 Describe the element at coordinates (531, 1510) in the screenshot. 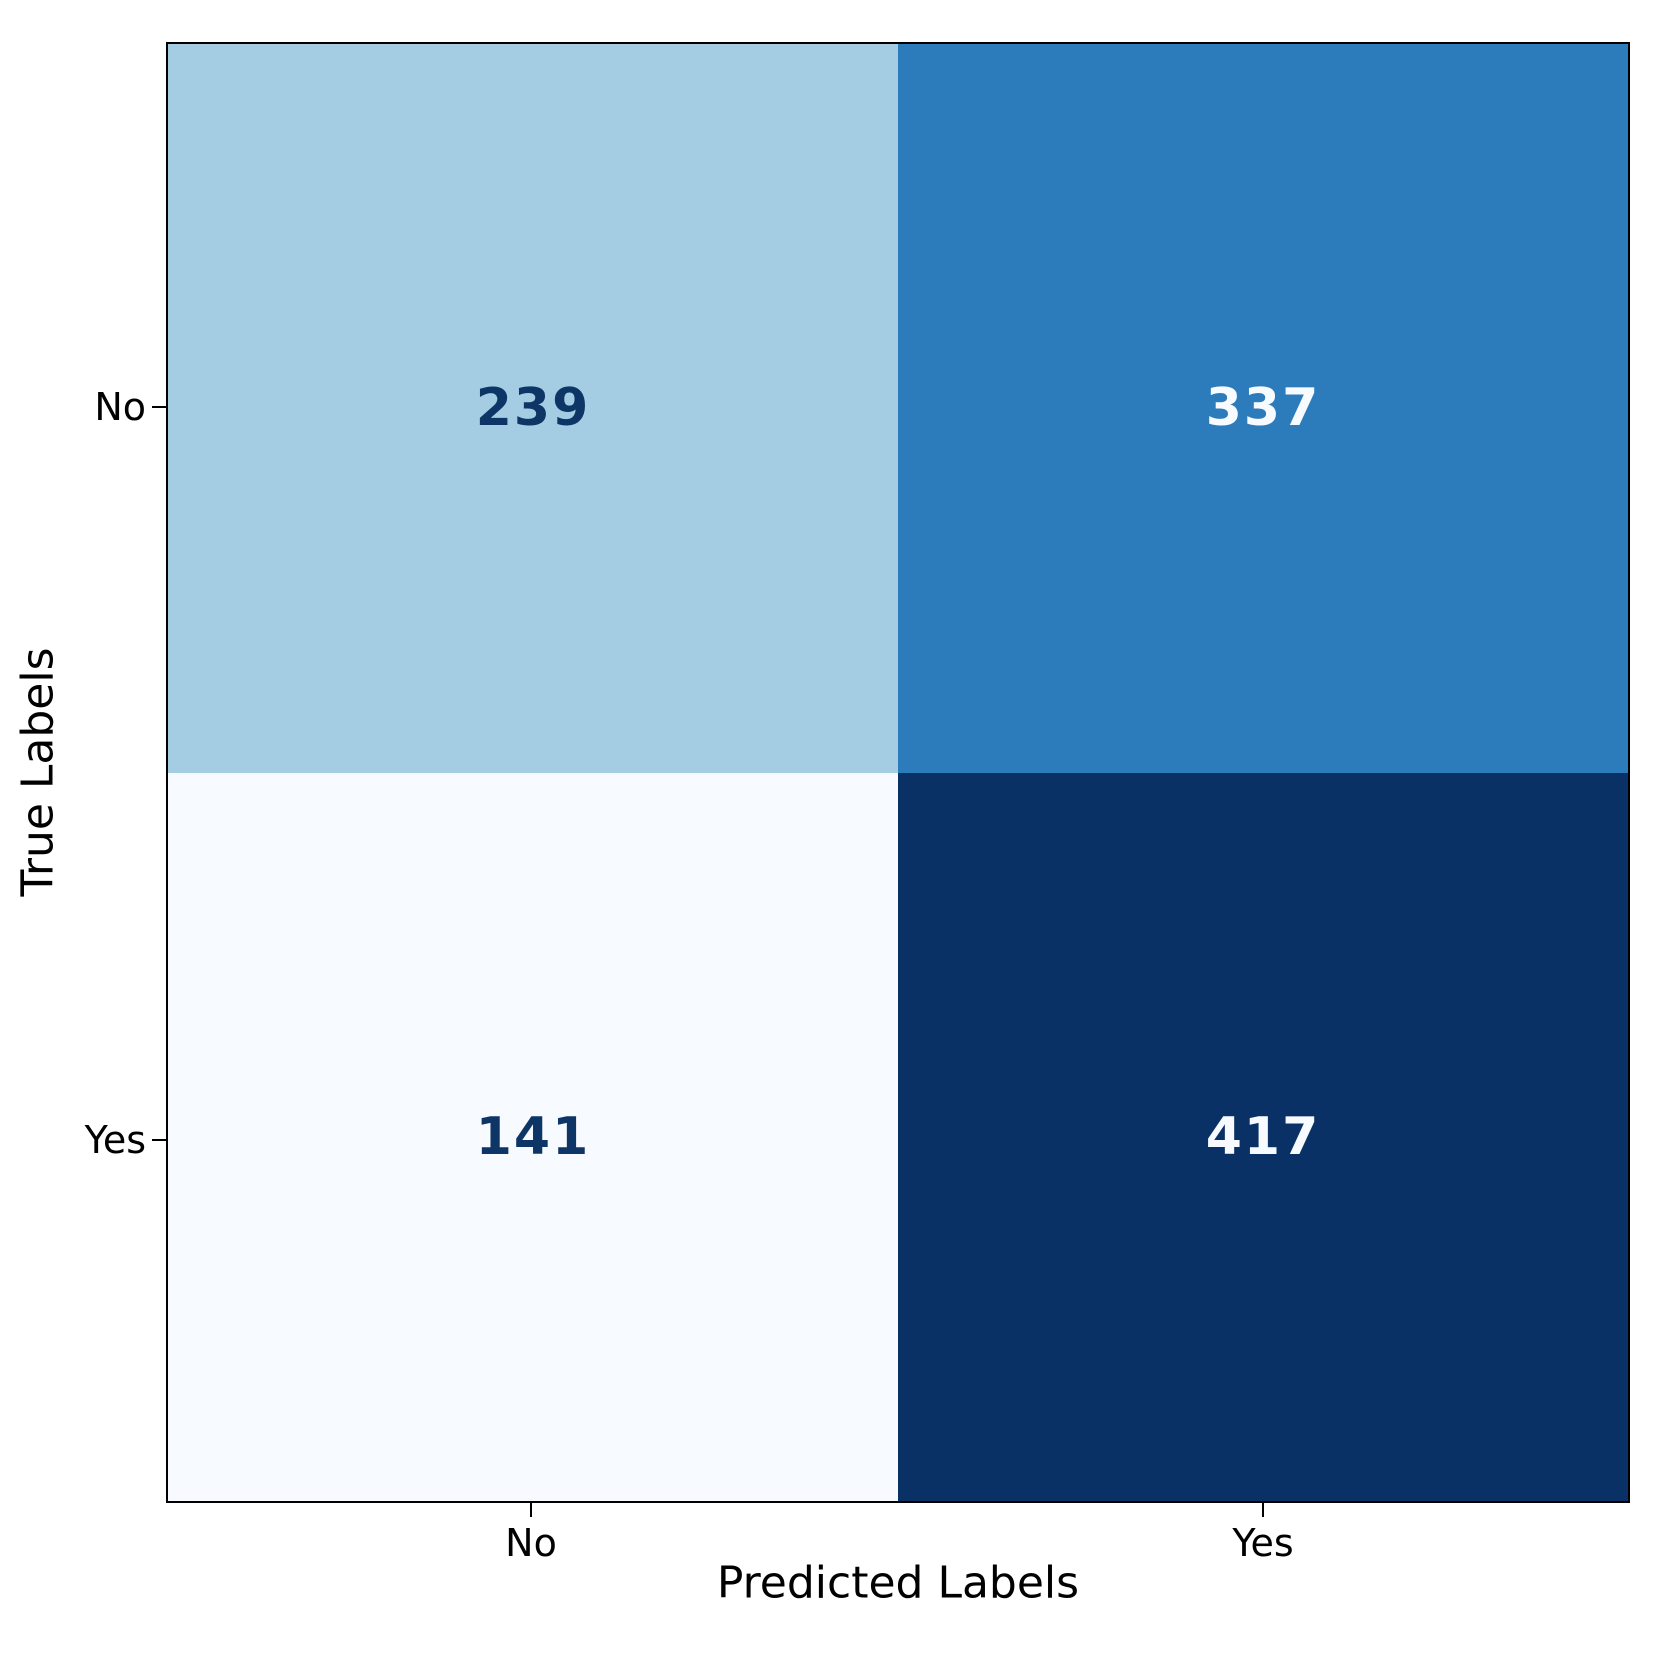

I see `x-axis-tick-no` at that location.